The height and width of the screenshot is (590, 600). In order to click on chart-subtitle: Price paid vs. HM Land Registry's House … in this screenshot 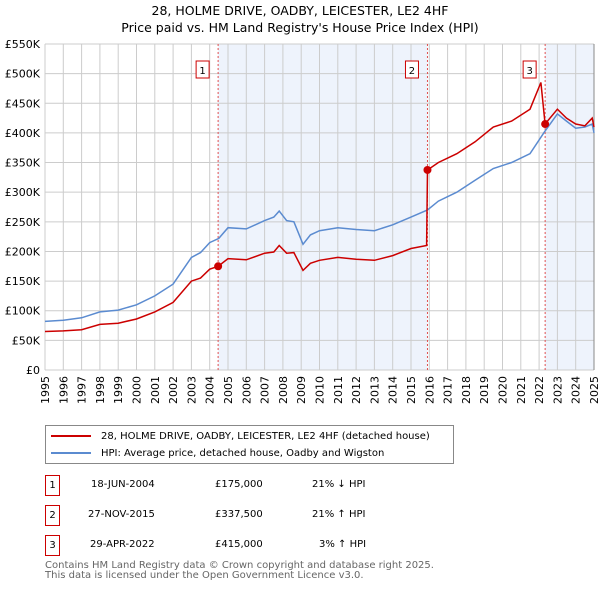, I will do `click(300, 27)`.